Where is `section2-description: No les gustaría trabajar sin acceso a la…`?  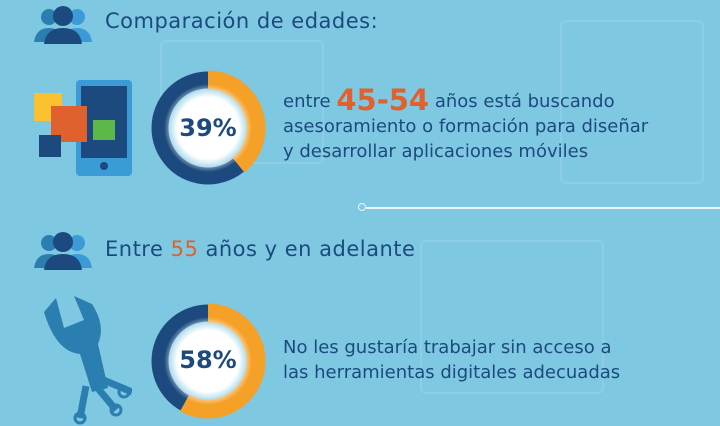 section2-description: No les gustaría trabajar sin acceso a la… is located at coordinates (451, 360).